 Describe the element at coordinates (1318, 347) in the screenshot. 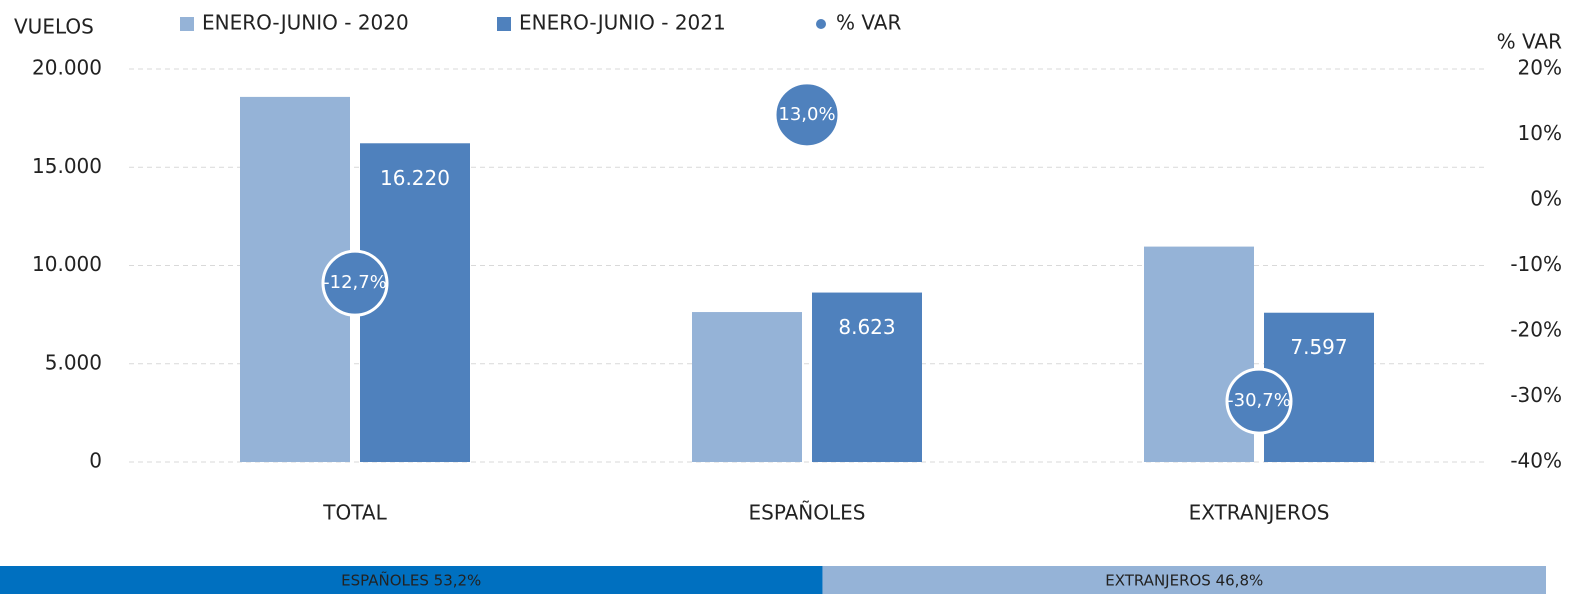

I see `data-label: 7.597` at that location.